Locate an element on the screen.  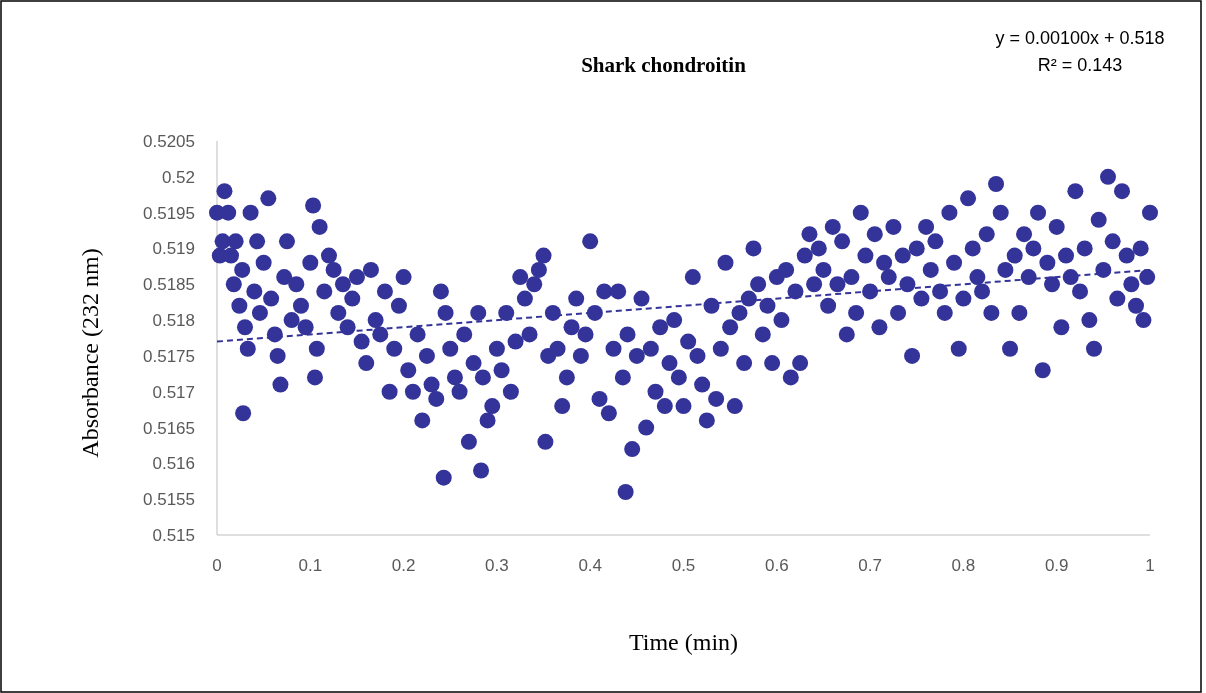
y-tick-label: 0.5165 is located at coordinates (169, 428).